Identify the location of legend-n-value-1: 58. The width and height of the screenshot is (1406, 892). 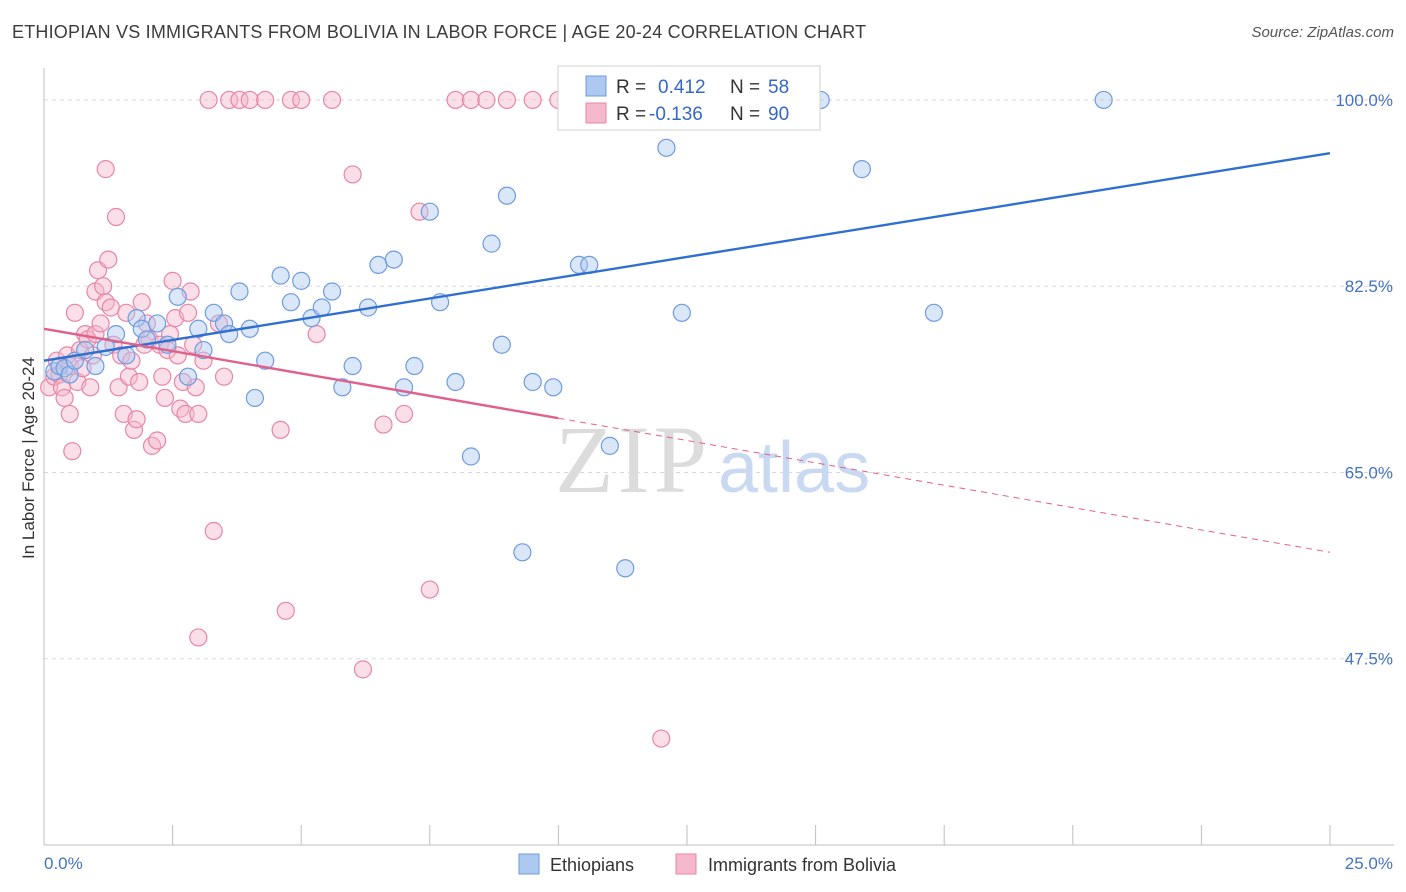
(778, 87).